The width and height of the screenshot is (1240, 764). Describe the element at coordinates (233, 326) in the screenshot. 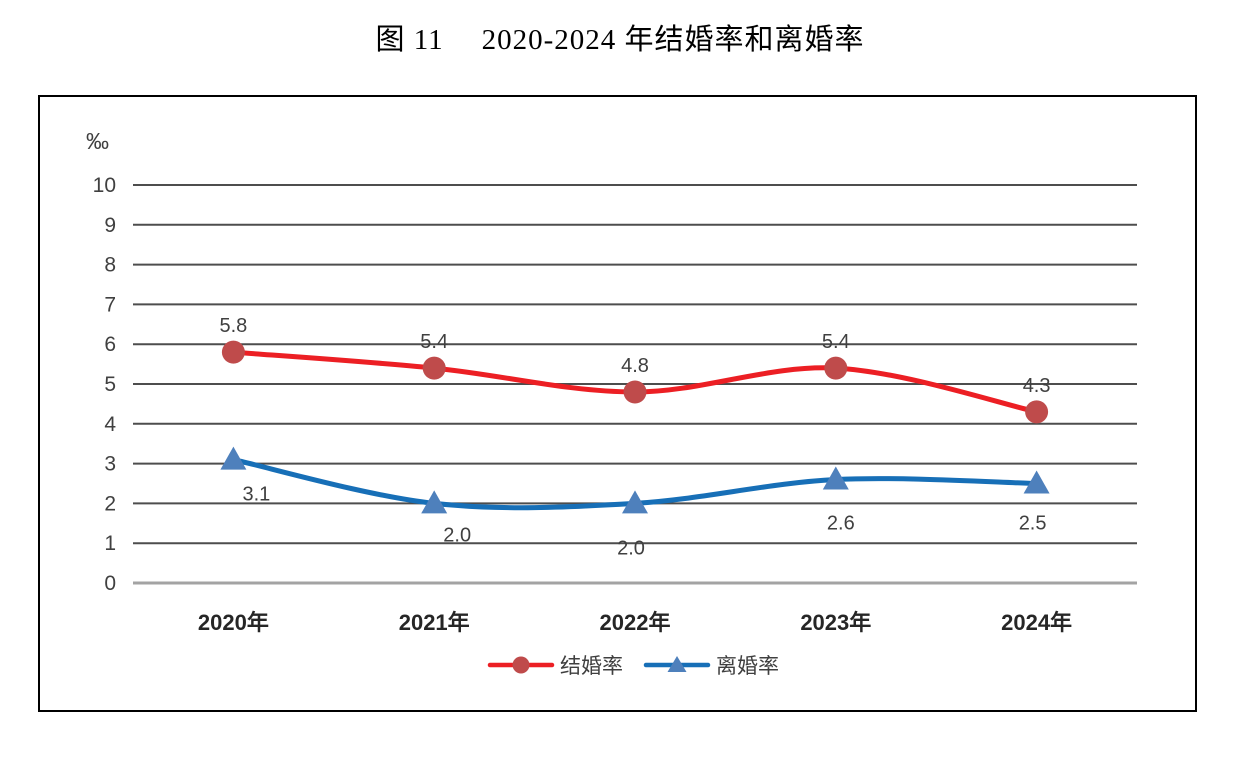

I see `marriage-rate-value-label: 5.8` at that location.